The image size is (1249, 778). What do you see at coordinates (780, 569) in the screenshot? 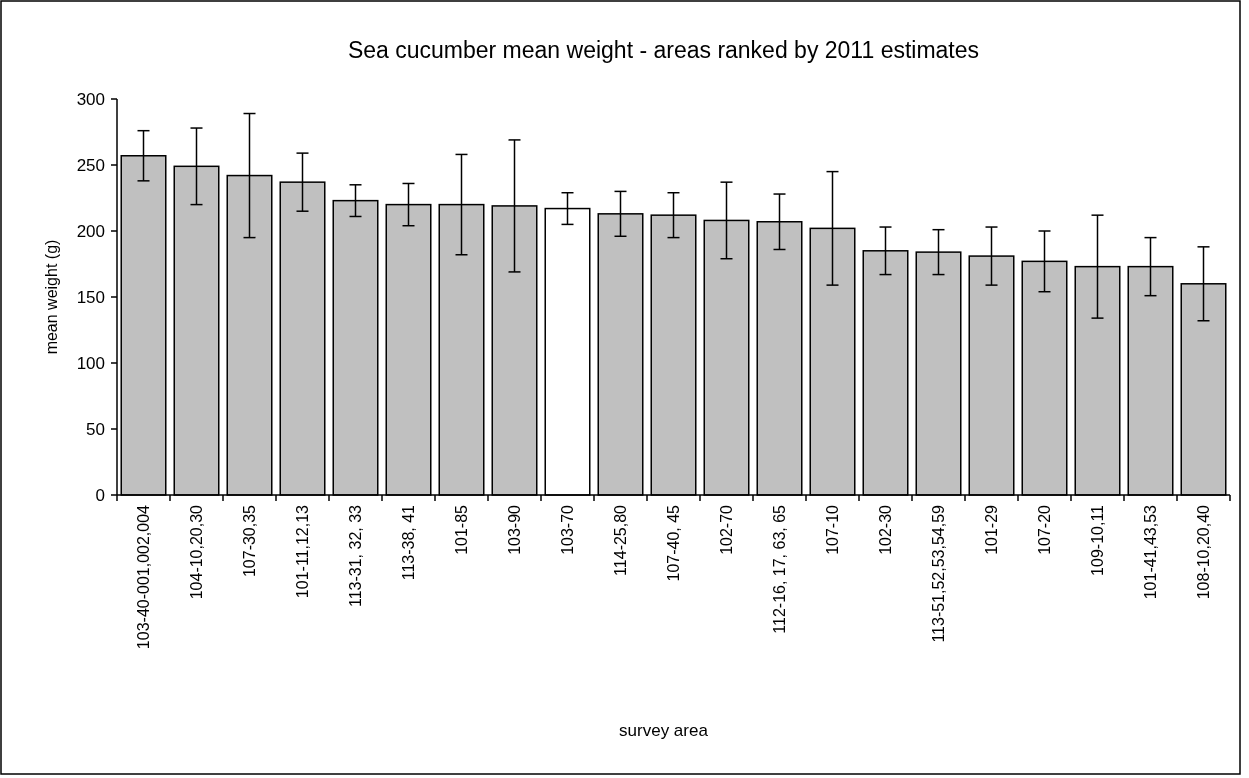
I see `x-tick-label: 112-16, 17, 63, 65` at bounding box center [780, 569].